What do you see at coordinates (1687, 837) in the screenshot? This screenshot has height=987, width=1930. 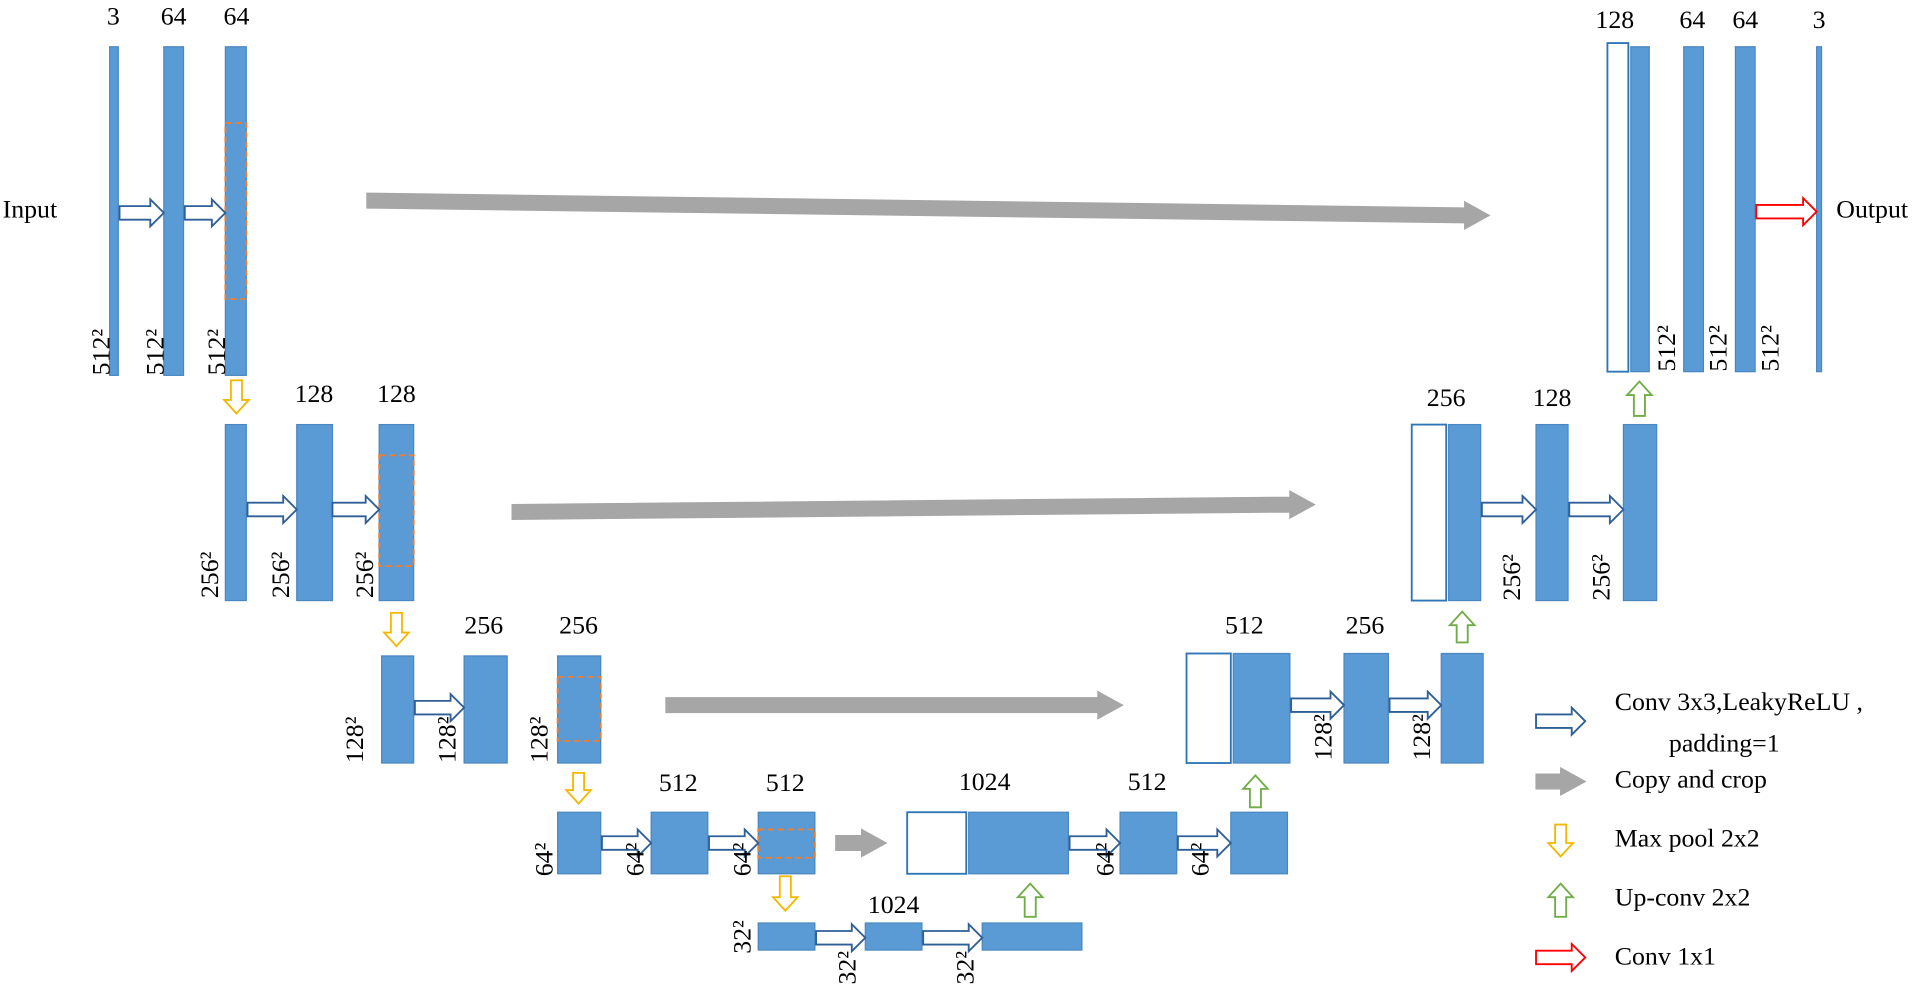 I see `legend-label: Max pool 2x2` at bounding box center [1687, 837].